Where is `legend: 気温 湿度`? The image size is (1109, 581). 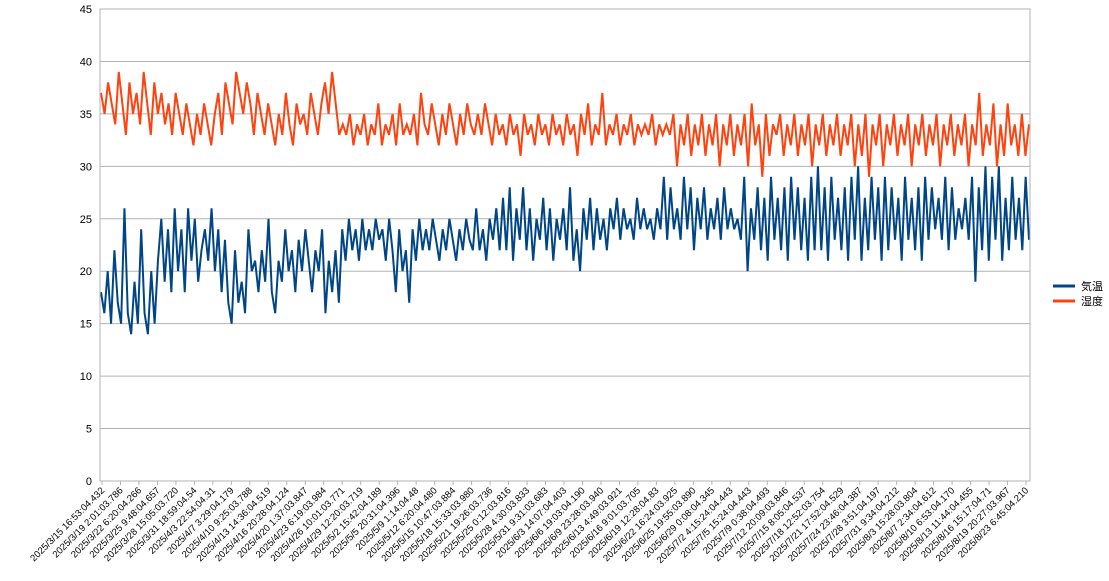 legend: 気温 湿度 is located at coordinates (1078, 293).